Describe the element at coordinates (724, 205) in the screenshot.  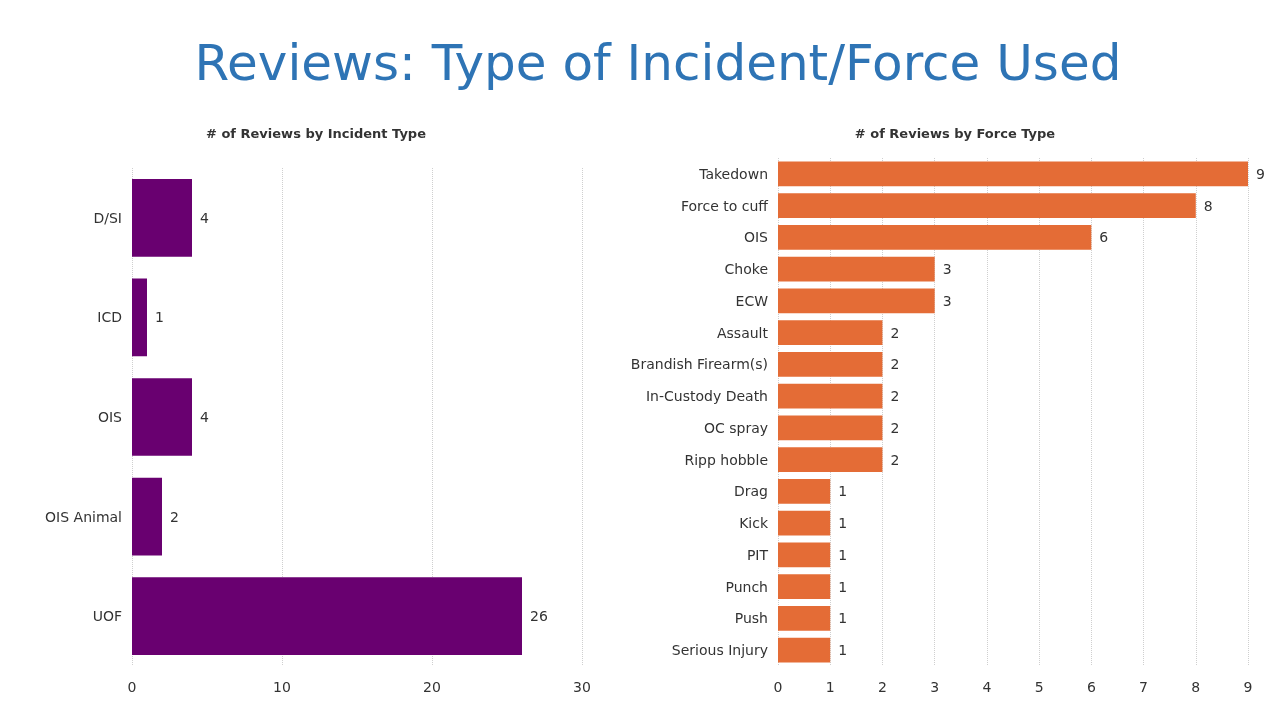
I see `y-tick-label: Force to cuff` at that location.